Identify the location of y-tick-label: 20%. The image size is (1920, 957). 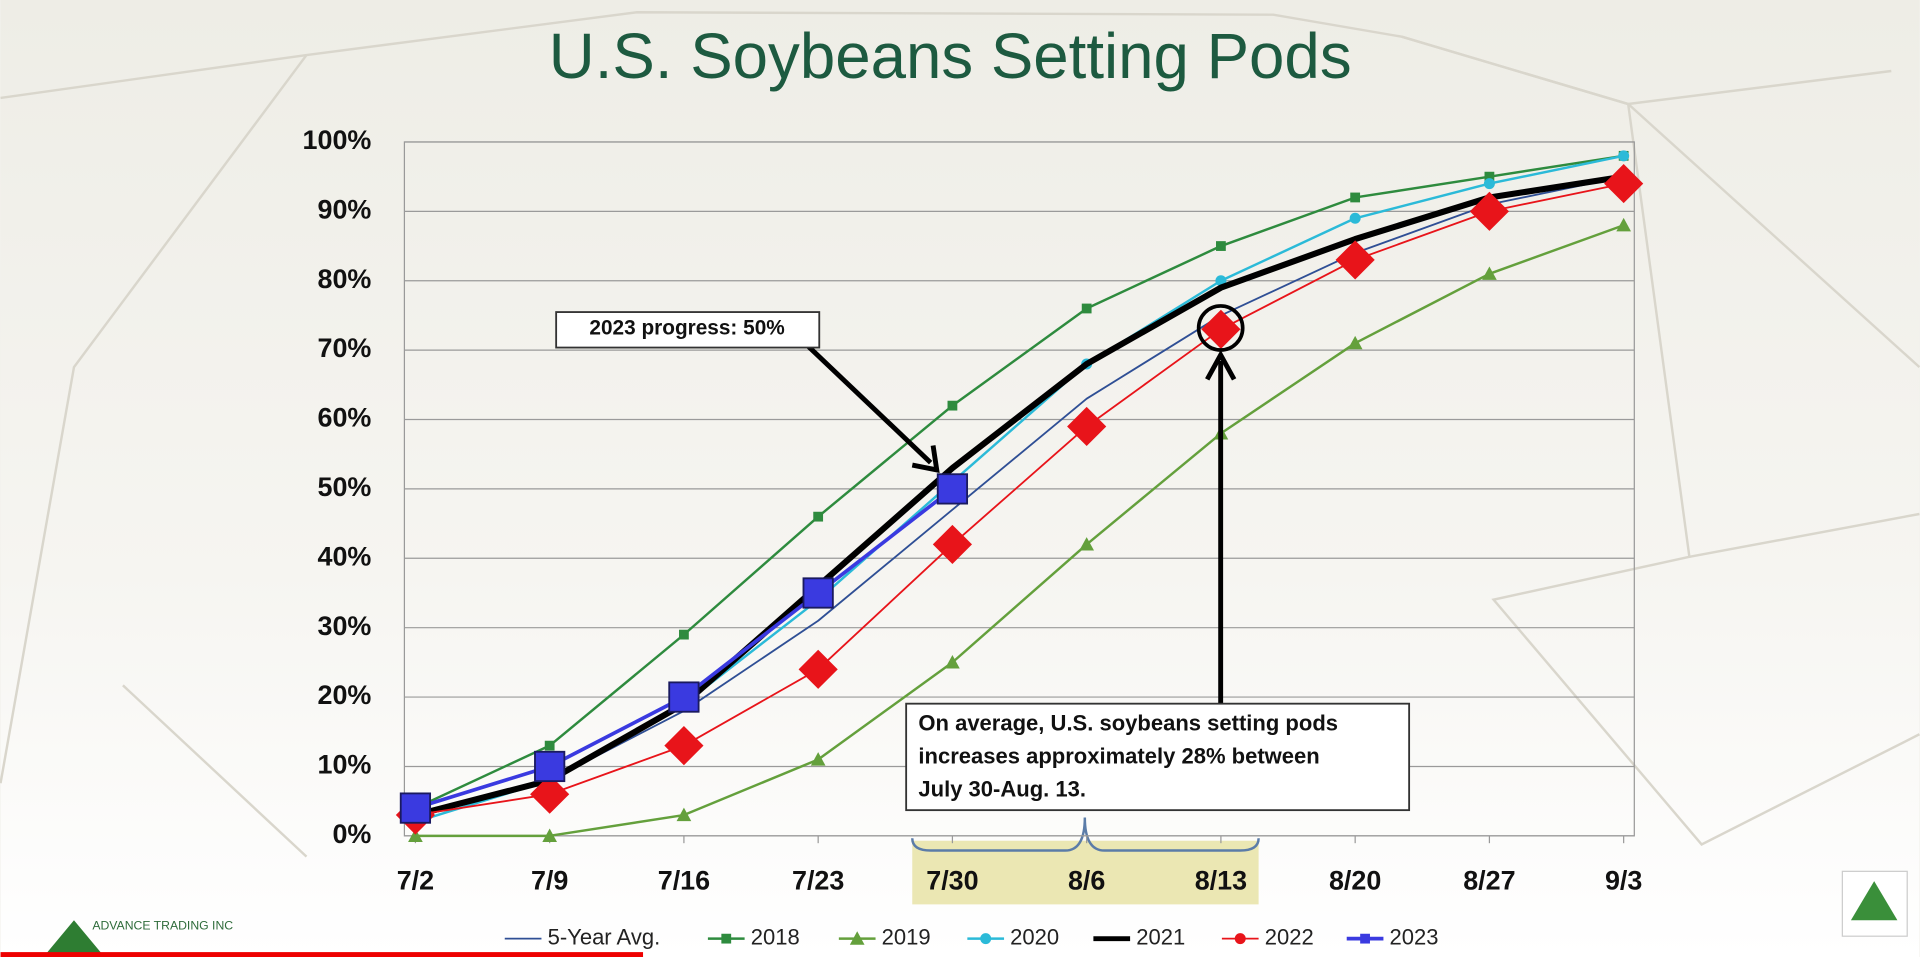
(344, 695).